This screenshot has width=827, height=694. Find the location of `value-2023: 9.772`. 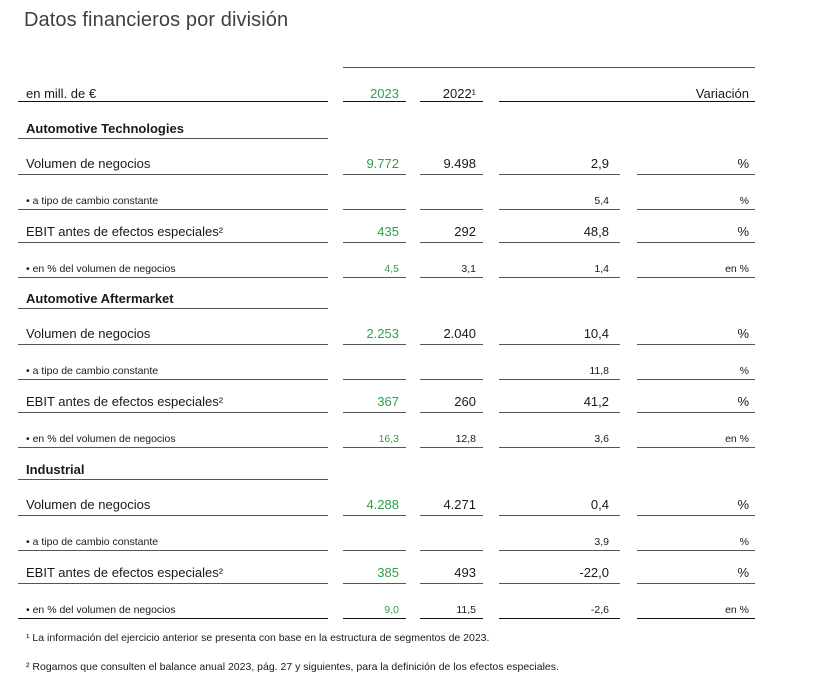

value-2023: 9.772 is located at coordinates (382, 163).